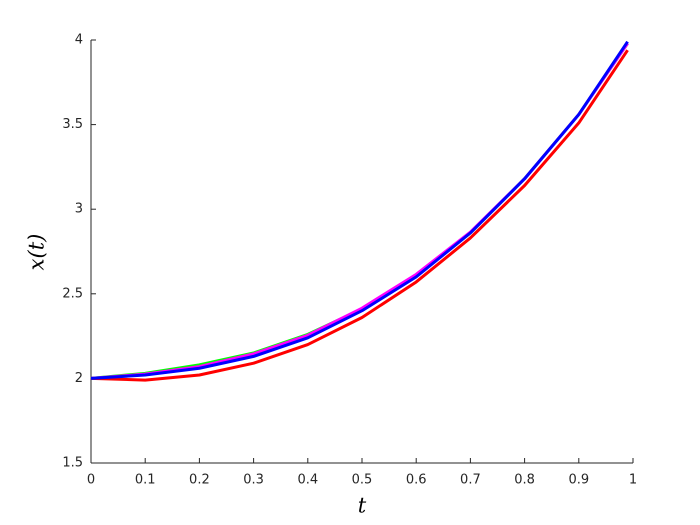 Image resolution: width=700 pixels, height=525 pixels. I want to click on x-tick-label: 0, so click(91, 480).